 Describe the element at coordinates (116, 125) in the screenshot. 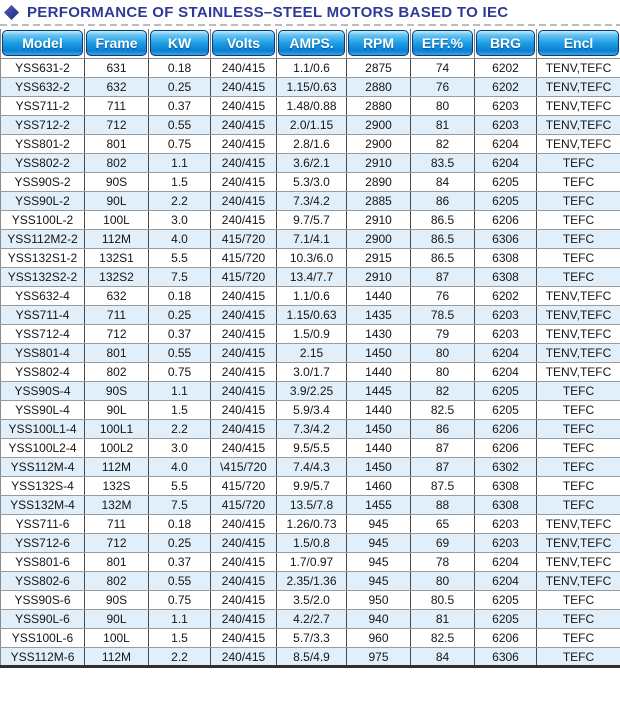

I see `cell: 712` at that location.